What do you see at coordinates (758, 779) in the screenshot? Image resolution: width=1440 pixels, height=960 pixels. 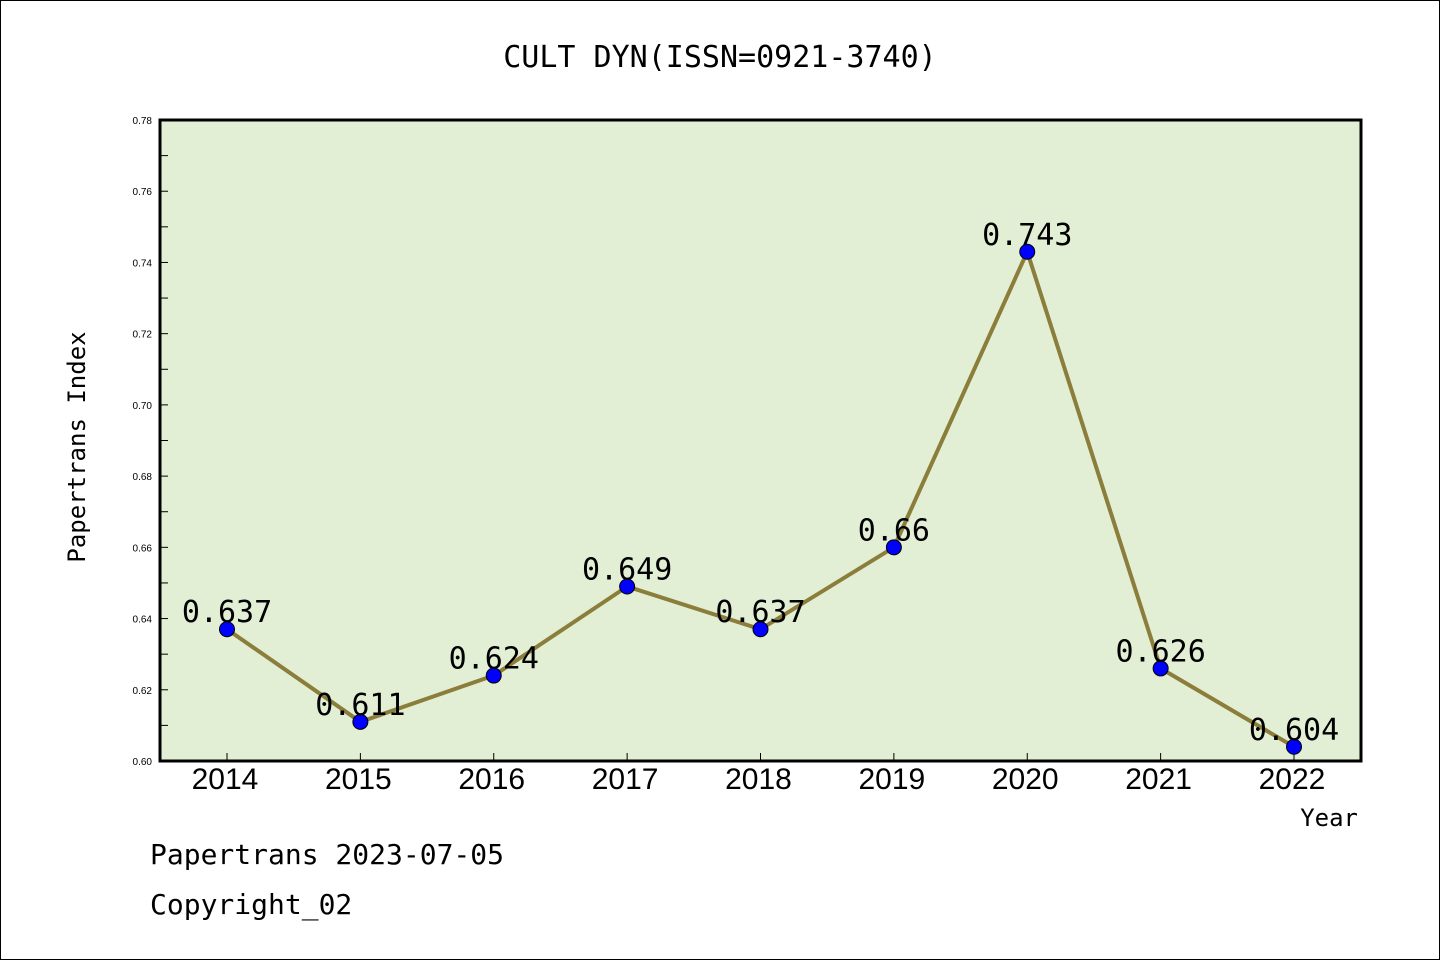 I see `x-tick-label: 2018` at bounding box center [758, 779].